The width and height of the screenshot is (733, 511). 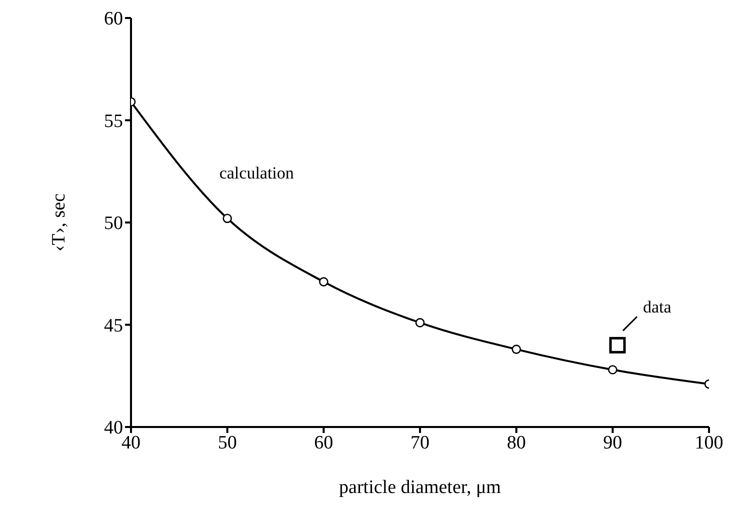 What do you see at coordinates (612, 443) in the screenshot?
I see `x-tick-label: 90` at bounding box center [612, 443].